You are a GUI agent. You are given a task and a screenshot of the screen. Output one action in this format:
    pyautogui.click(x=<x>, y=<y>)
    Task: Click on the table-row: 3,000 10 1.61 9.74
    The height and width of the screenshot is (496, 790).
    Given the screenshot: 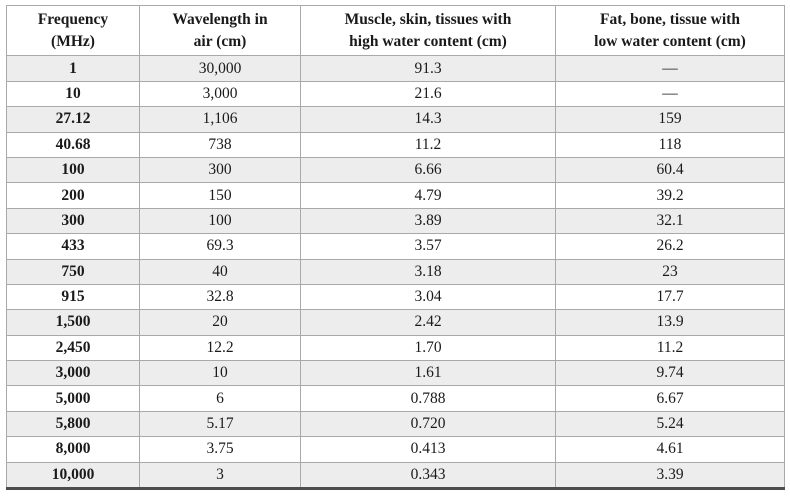 What is the action you would take?
    pyautogui.click(x=395, y=373)
    